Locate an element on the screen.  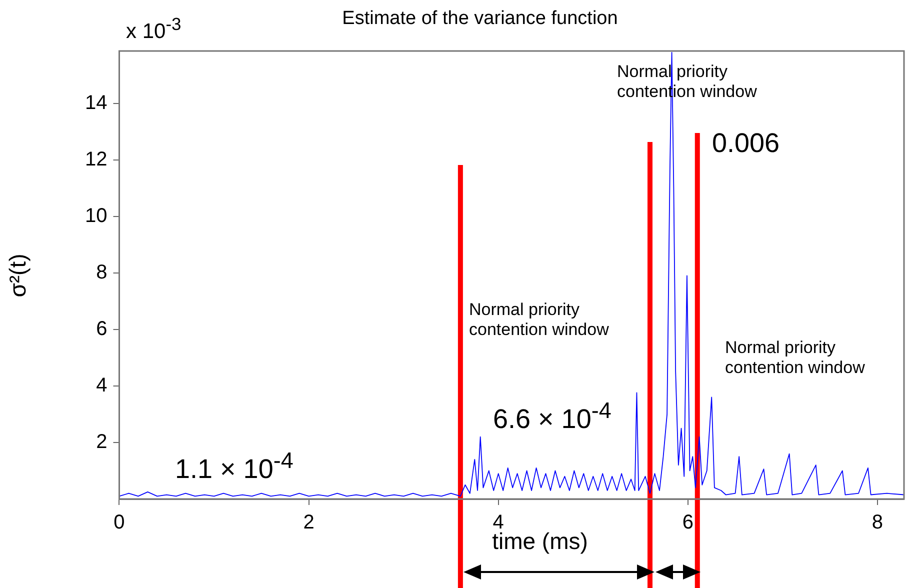
y-tick-label: 8 is located at coordinates (102, 272).